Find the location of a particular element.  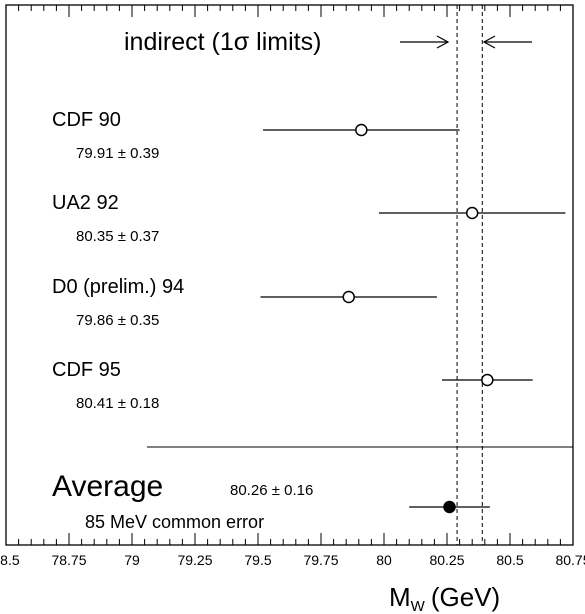

x-tick-label: 79 is located at coordinates (132, 560).